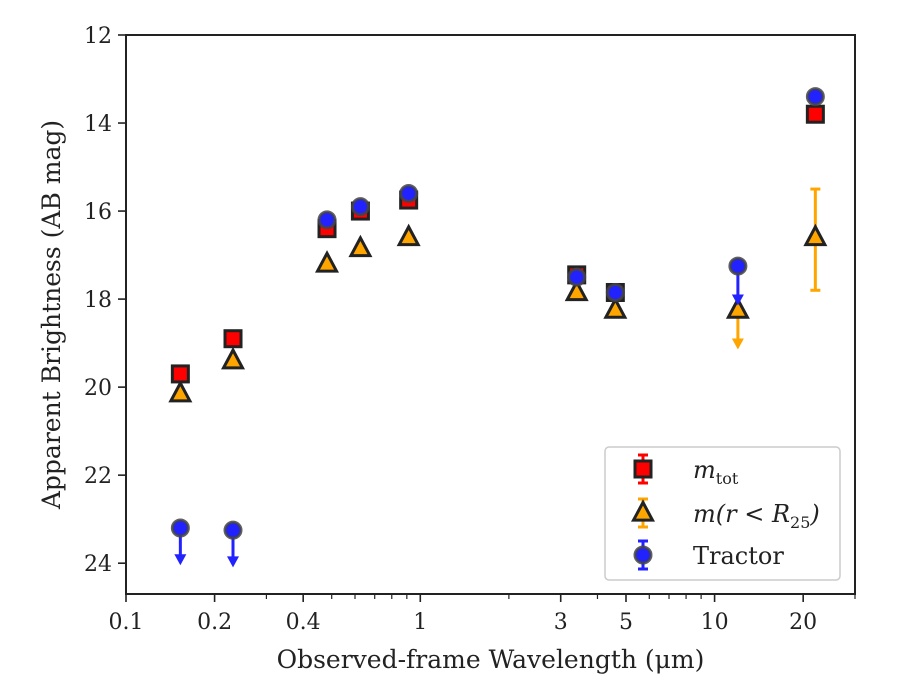  I want to click on y-tick-label: 18, so click(98, 300).